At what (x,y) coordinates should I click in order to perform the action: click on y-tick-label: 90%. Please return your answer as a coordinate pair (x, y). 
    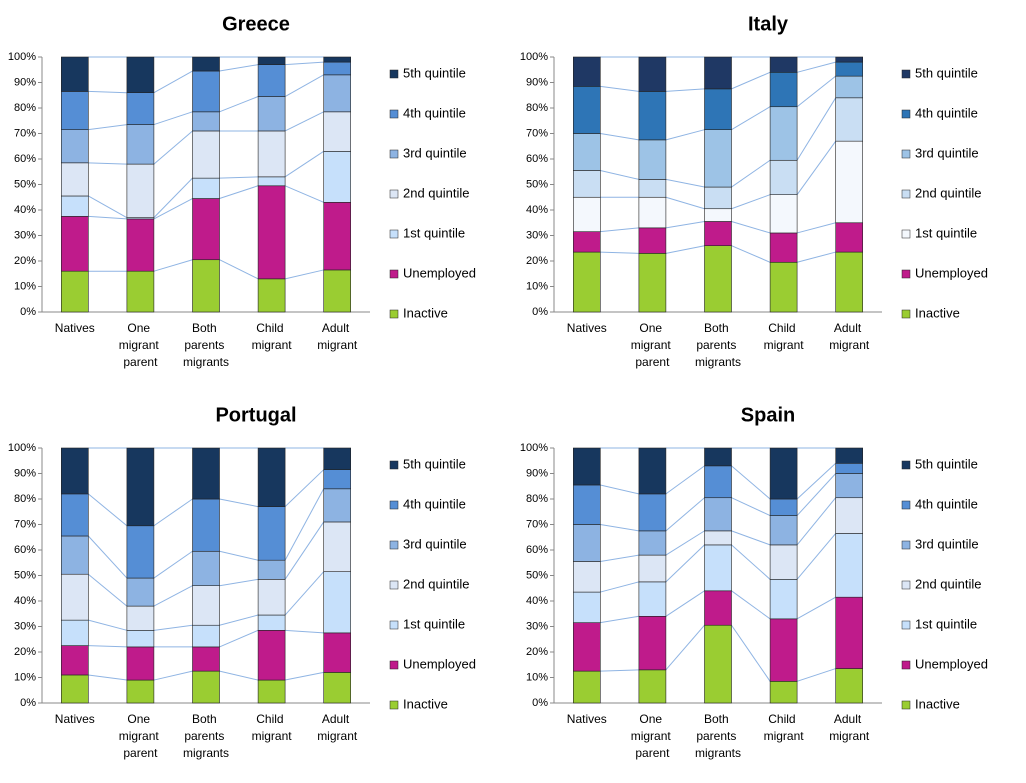
    Looking at the image, I should click on (537, 473).